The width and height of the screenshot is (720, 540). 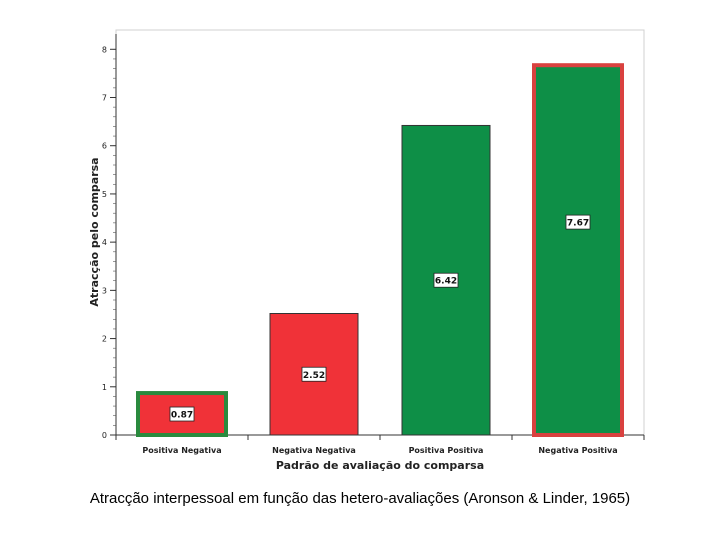 I want to click on data-label: 7.67, so click(x=578, y=224).